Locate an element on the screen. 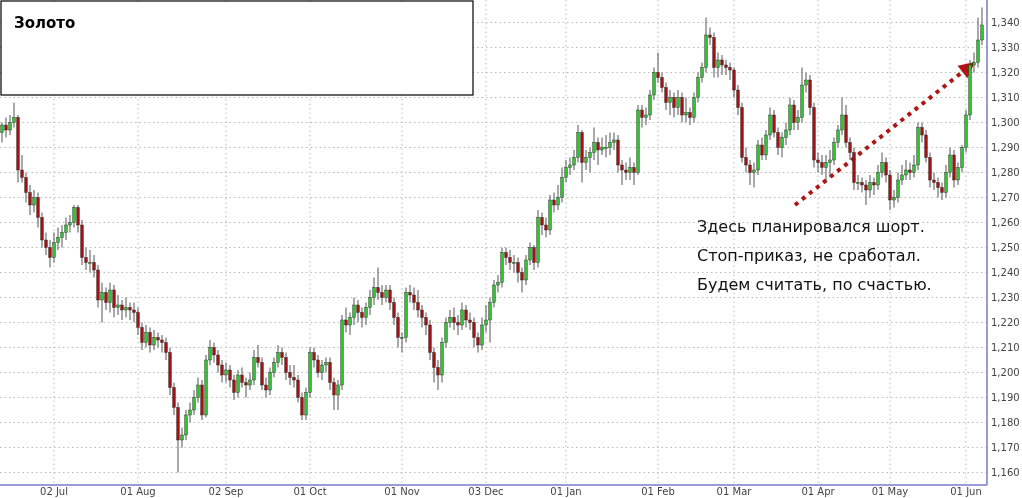  y-tick-label: 1,300 is located at coordinates (1005, 122).